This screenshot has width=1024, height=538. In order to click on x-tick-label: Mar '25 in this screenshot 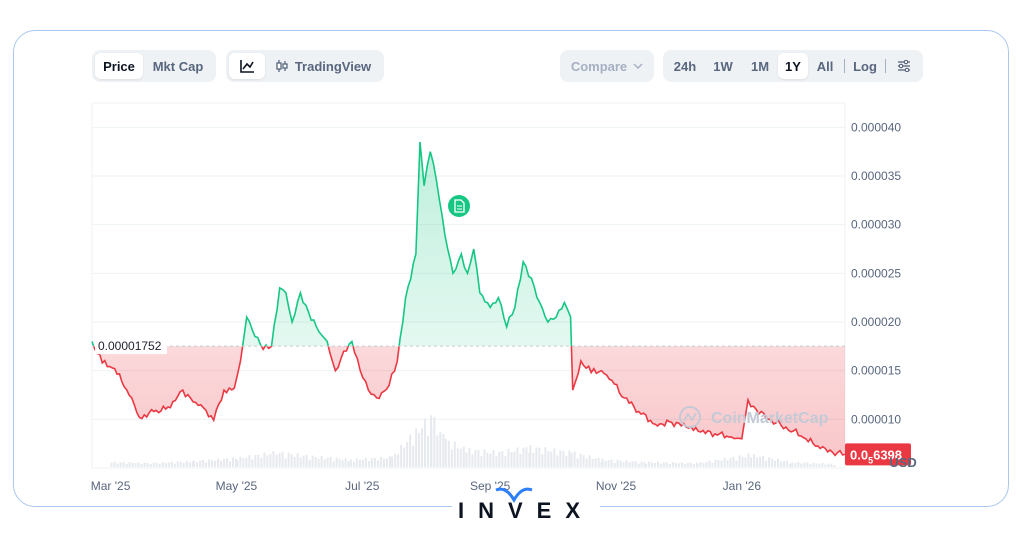, I will do `click(111, 486)`.